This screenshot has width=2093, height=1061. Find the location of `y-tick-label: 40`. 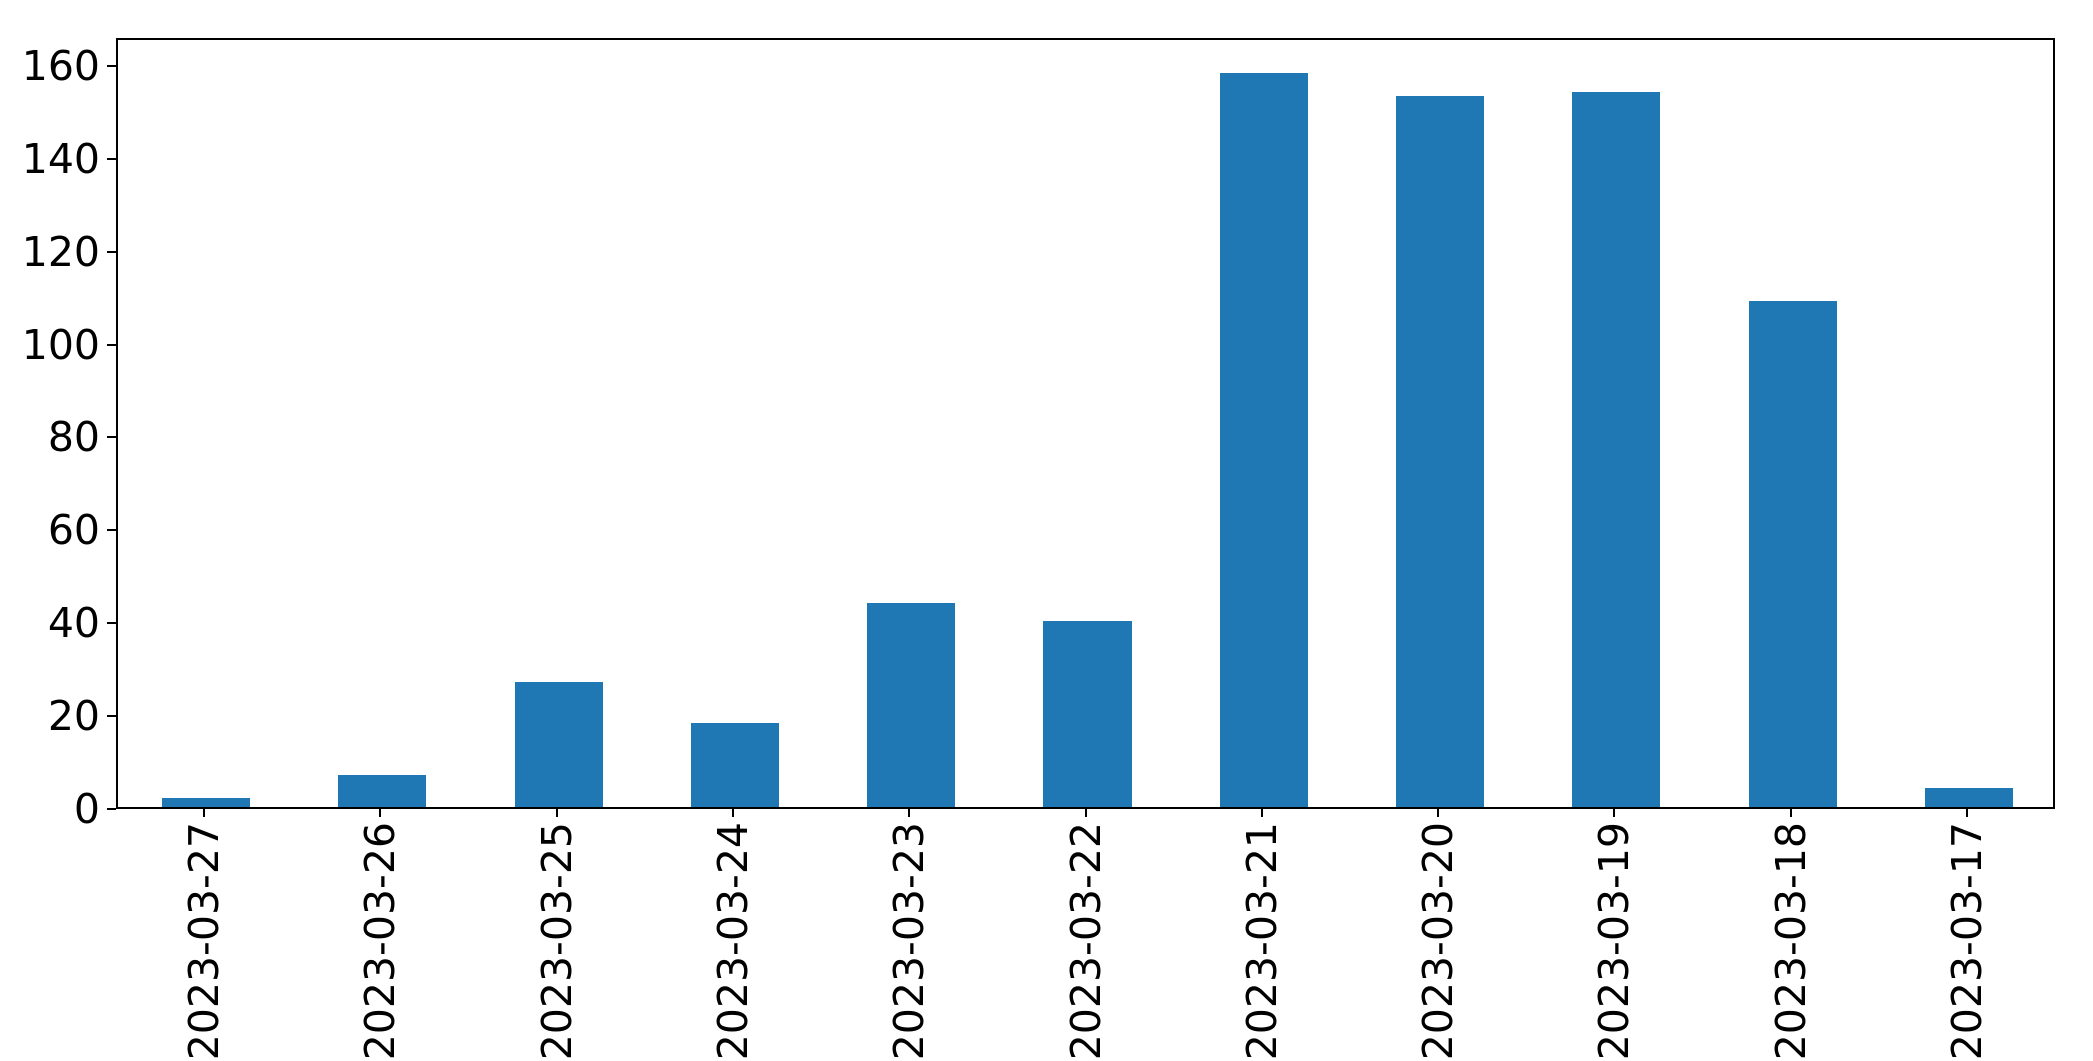

y-tick-label: 40 is located at coordinates (73, 623).